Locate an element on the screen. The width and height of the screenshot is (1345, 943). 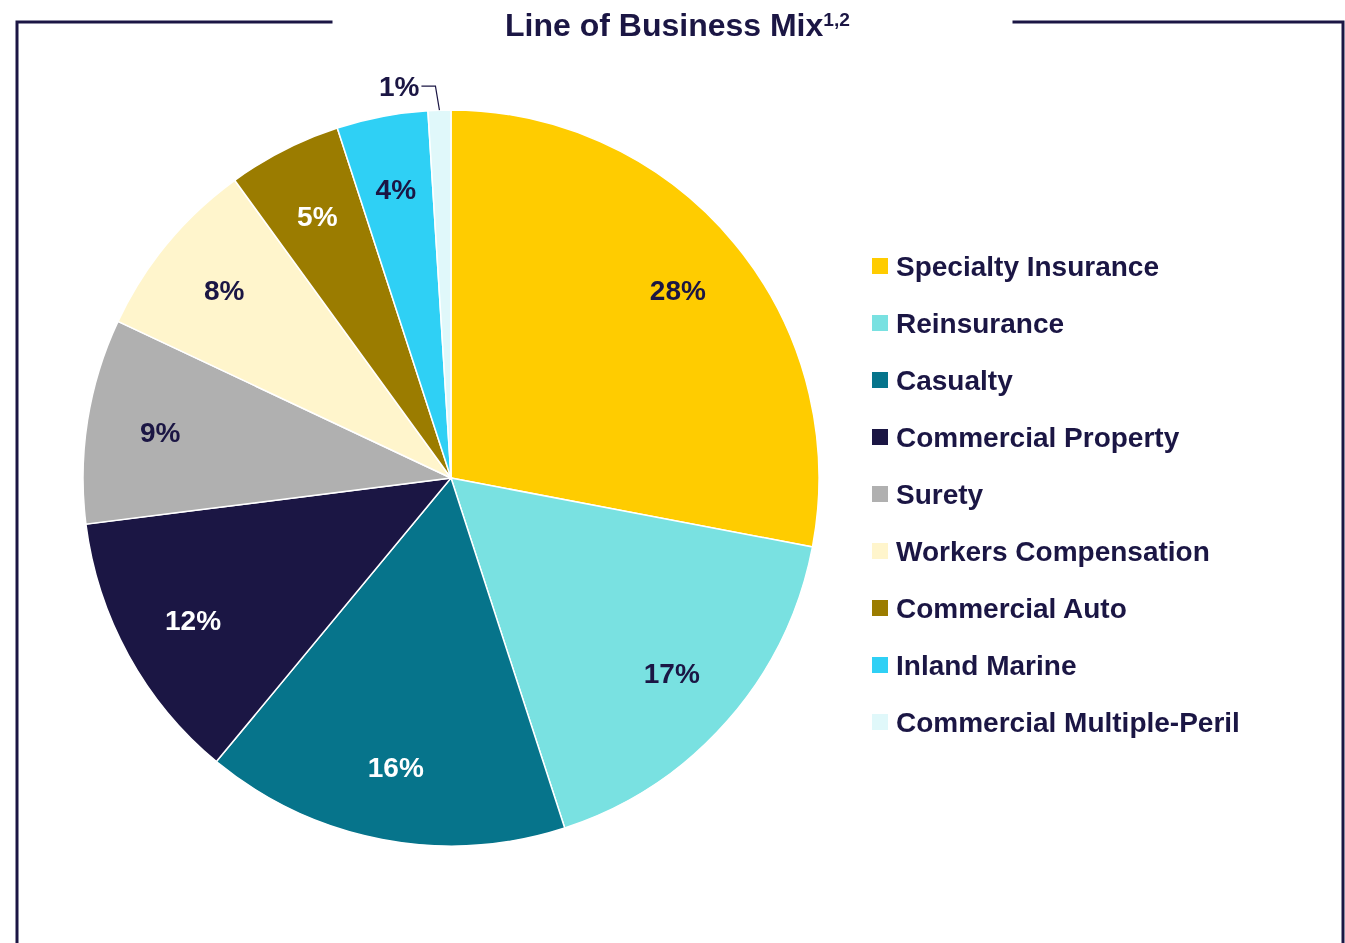
data-label: 17% is located at coordinates (671, 673).